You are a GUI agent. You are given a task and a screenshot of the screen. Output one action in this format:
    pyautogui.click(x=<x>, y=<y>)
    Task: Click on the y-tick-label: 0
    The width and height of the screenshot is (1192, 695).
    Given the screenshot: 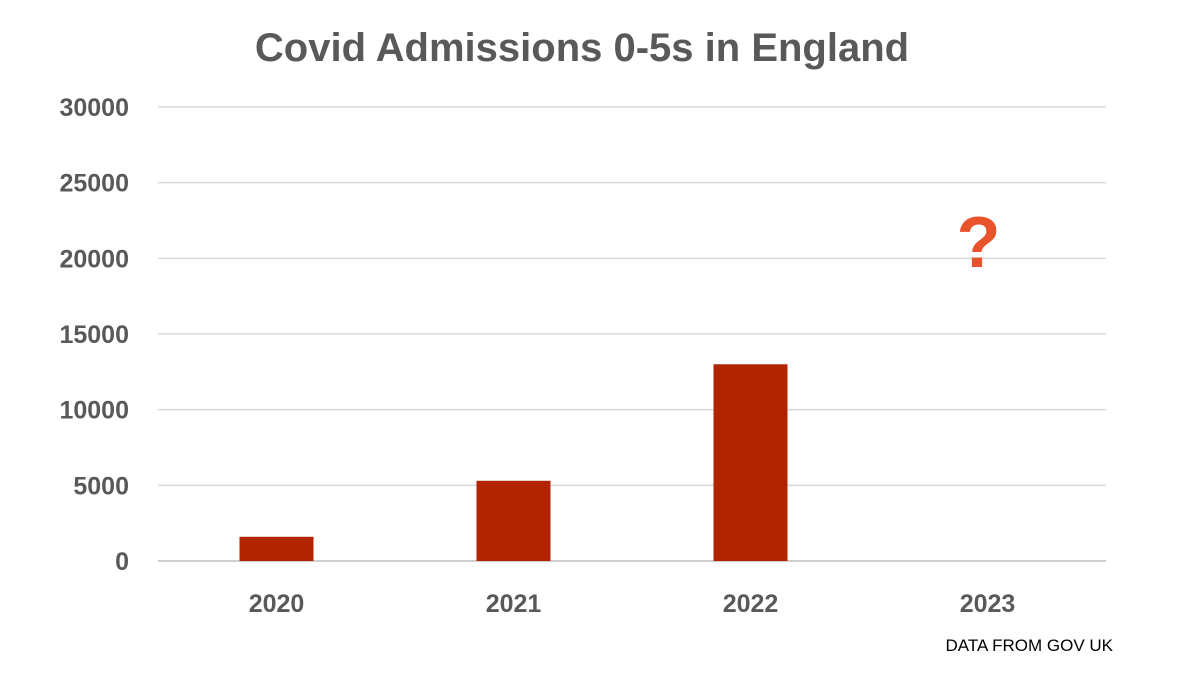 What is the action you would take?
    pyautogui.click(x=122, y=562)
    